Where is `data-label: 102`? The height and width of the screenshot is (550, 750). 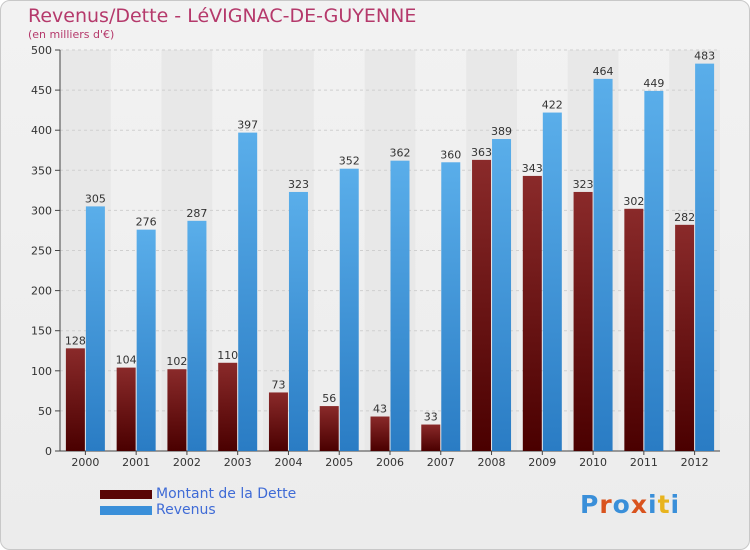
data-label: 102 is located at coordinates (176, 361).